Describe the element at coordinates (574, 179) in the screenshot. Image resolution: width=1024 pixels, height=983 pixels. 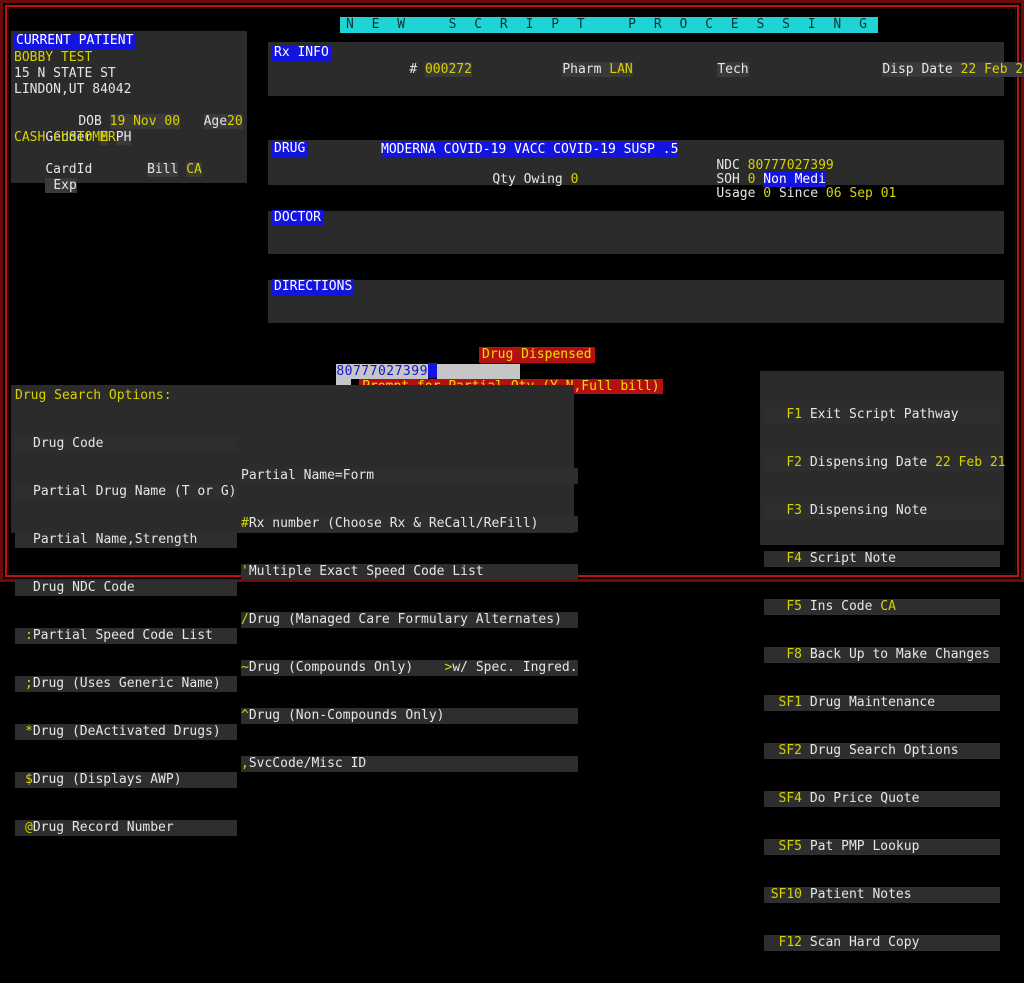
I see `qty-owing-value: 0` at that location.